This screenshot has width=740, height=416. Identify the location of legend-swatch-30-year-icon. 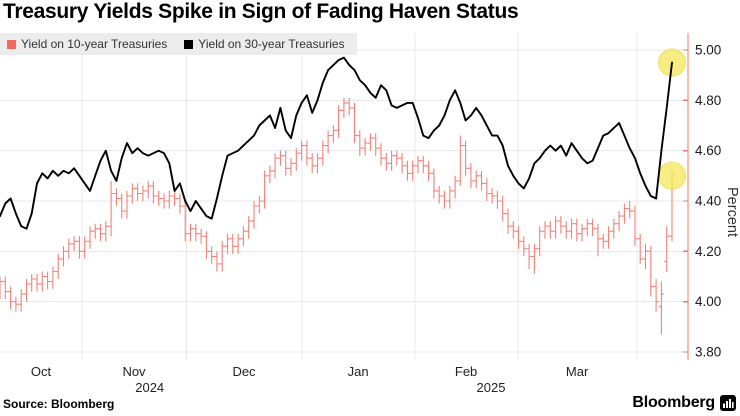
(189, 44).